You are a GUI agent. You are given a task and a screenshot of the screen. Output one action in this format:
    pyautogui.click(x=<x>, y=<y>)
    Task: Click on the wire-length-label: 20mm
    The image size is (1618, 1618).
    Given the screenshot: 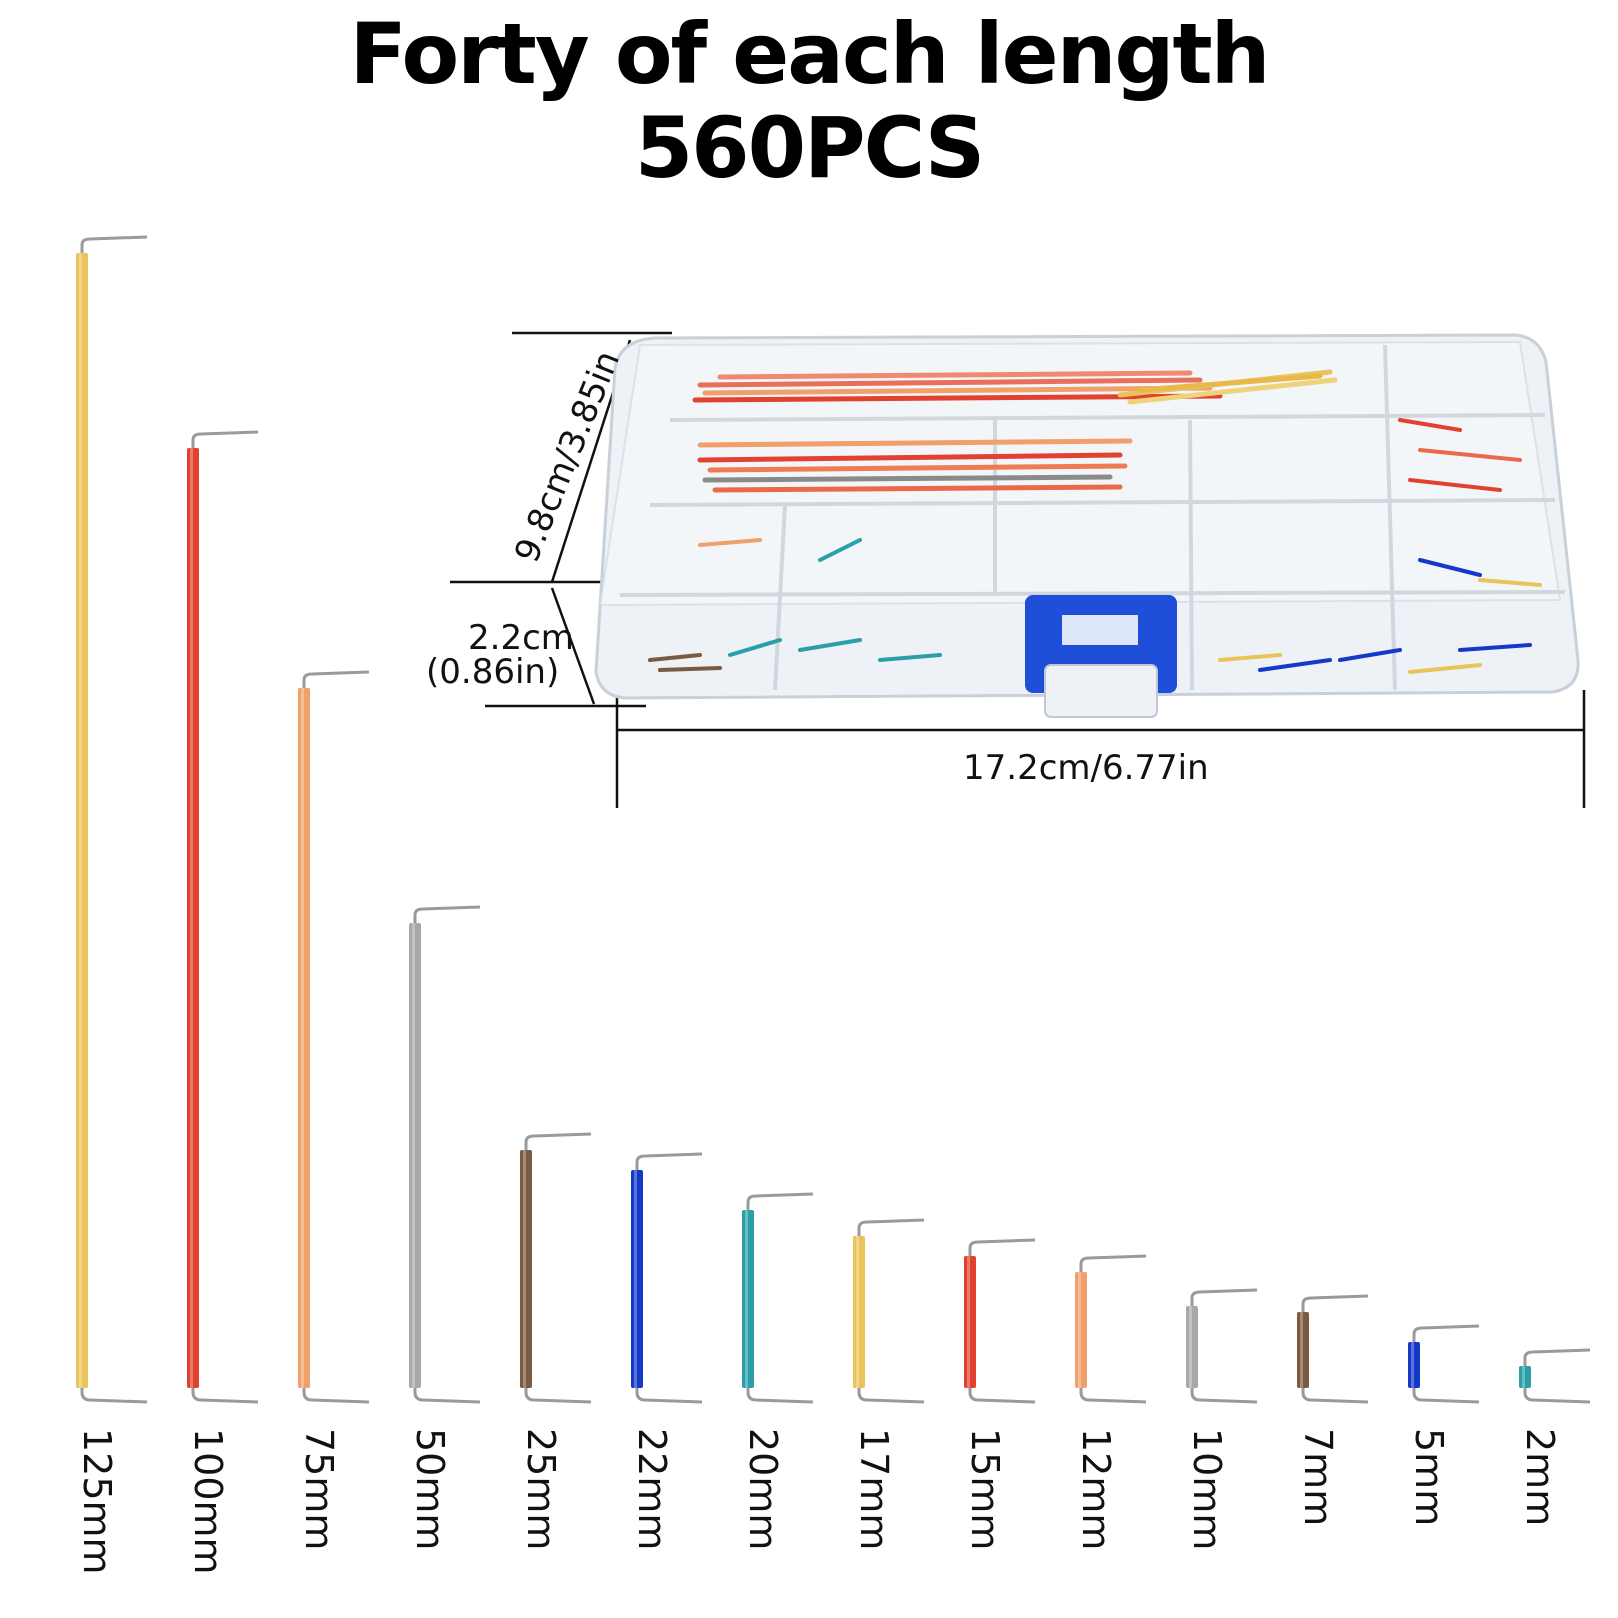 What is the action you would take?
    pyautogui.click(x=763, y=1489)
    